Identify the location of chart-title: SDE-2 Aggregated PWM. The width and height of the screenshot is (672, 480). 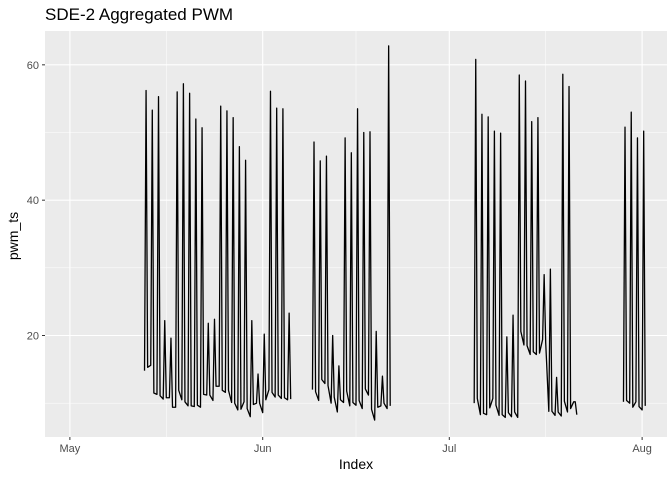
(139, 14).